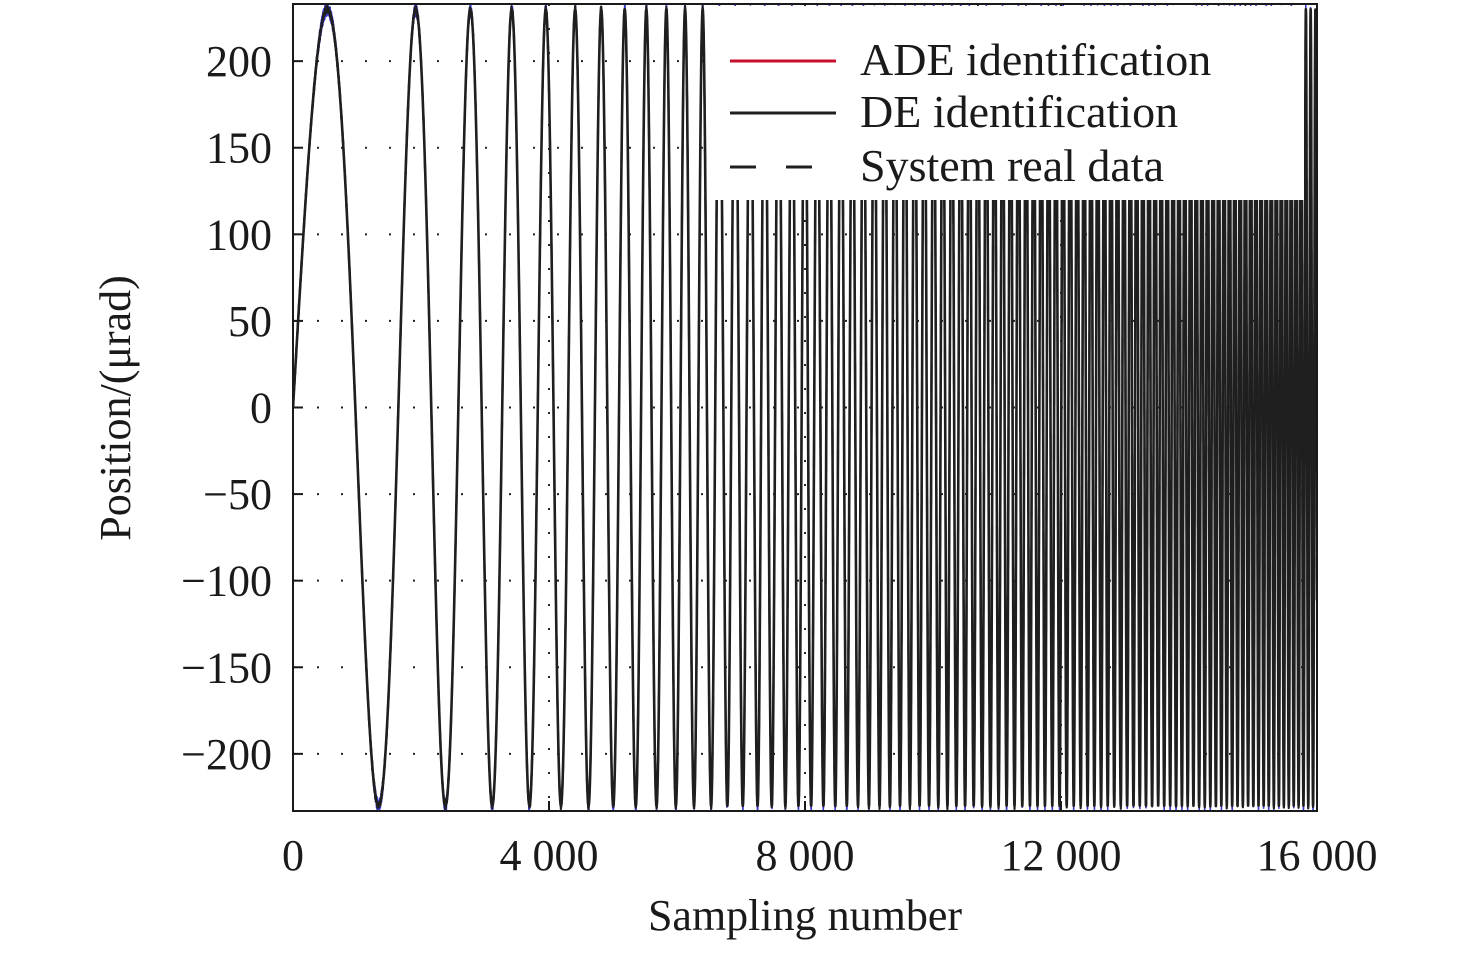 This screenshot has height=955, width=1476. Describe the element at coordinates (805, 915) in the screenshot. I see `x-axis-title: Sampling number` at that location.